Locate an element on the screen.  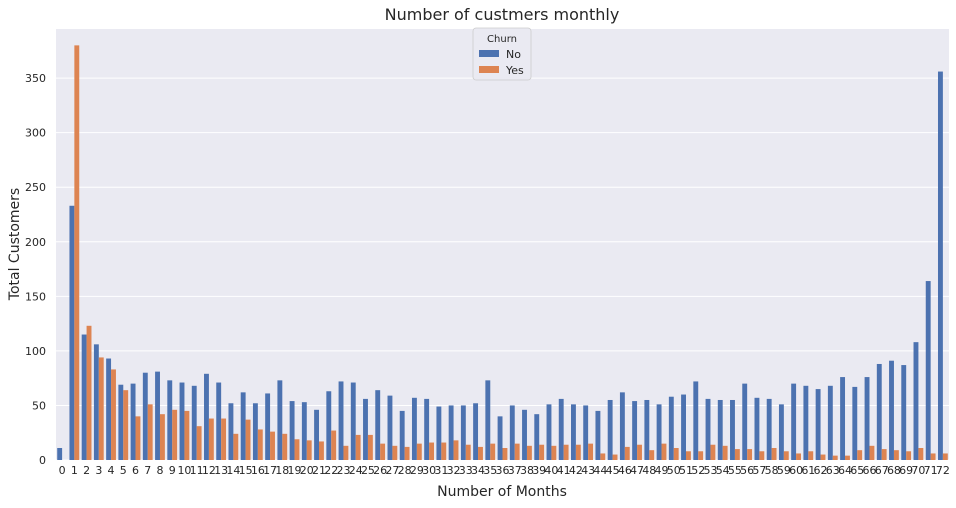
x-tick-label: 13 is located at coordinates (221, 470).